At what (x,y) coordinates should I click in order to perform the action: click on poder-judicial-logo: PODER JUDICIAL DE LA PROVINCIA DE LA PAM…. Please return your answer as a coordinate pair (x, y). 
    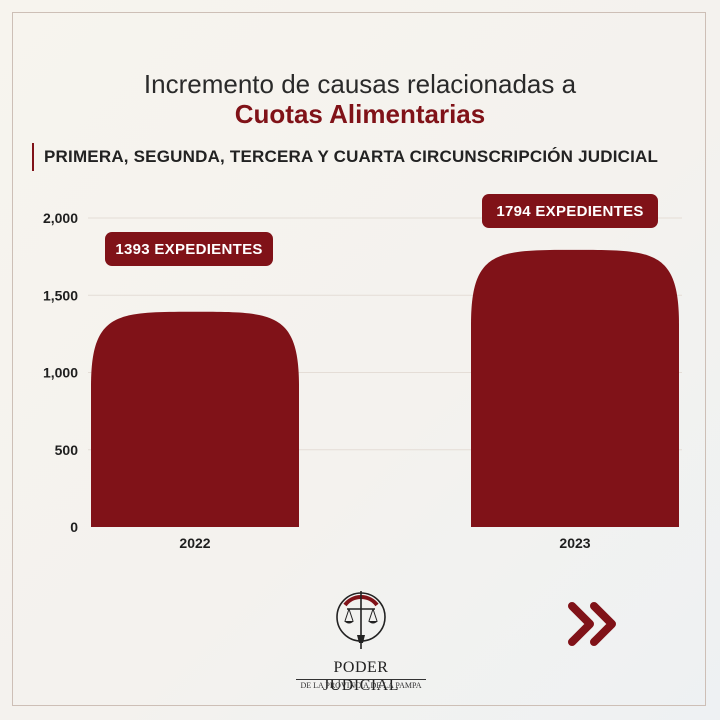
    Looking at the image, I should click on (361, 640).